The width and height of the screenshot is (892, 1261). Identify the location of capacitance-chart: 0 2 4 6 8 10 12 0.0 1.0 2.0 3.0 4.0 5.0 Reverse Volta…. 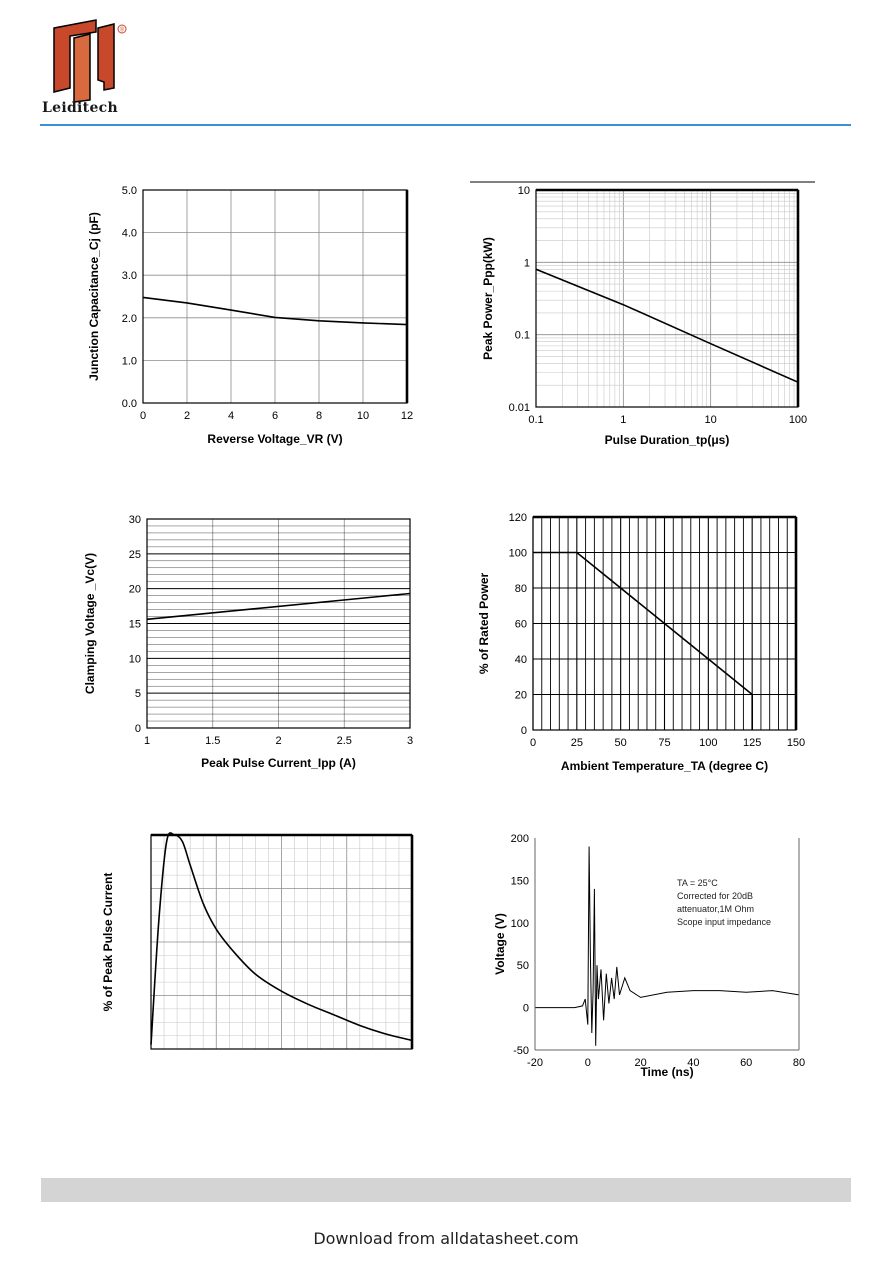
(250, 315).